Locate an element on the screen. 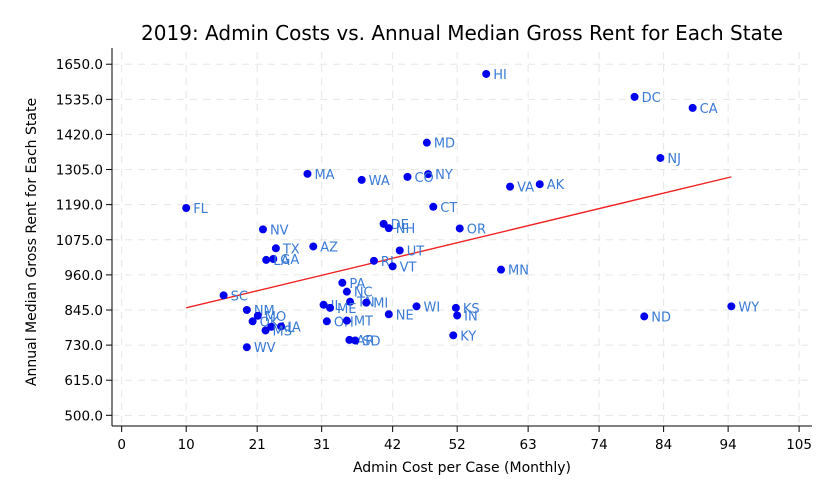 Image resolution: width=831 pixels, height=498 pixels. data-point-label: NJ is located at coordinates (674, 159).